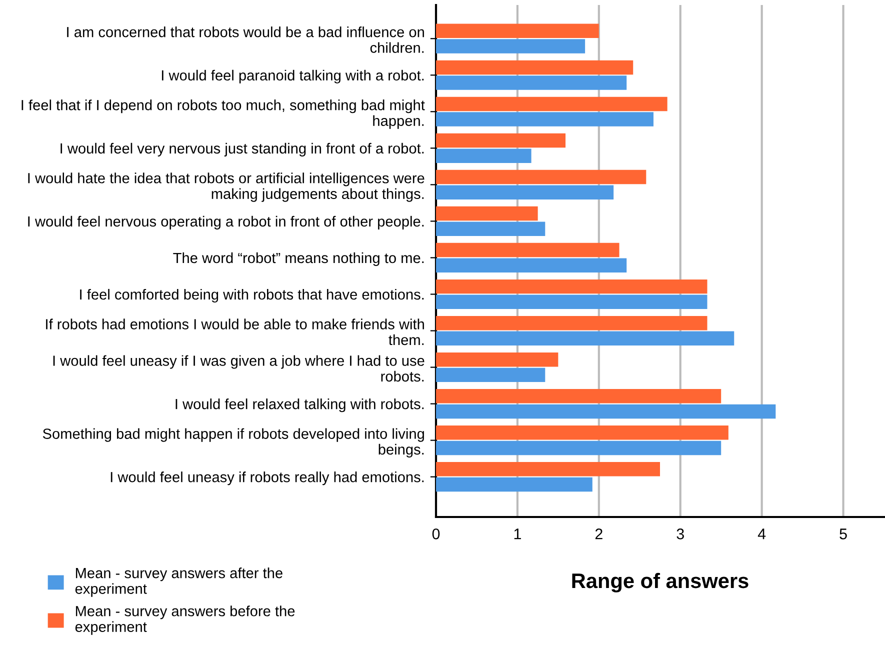 The height and width of the screenshot is (648, 885). Describe the element at coordinates (233, 443) in the screenshot. I see `y-tick-label: Something bad might happen if robots developed into living beings.` at that location.